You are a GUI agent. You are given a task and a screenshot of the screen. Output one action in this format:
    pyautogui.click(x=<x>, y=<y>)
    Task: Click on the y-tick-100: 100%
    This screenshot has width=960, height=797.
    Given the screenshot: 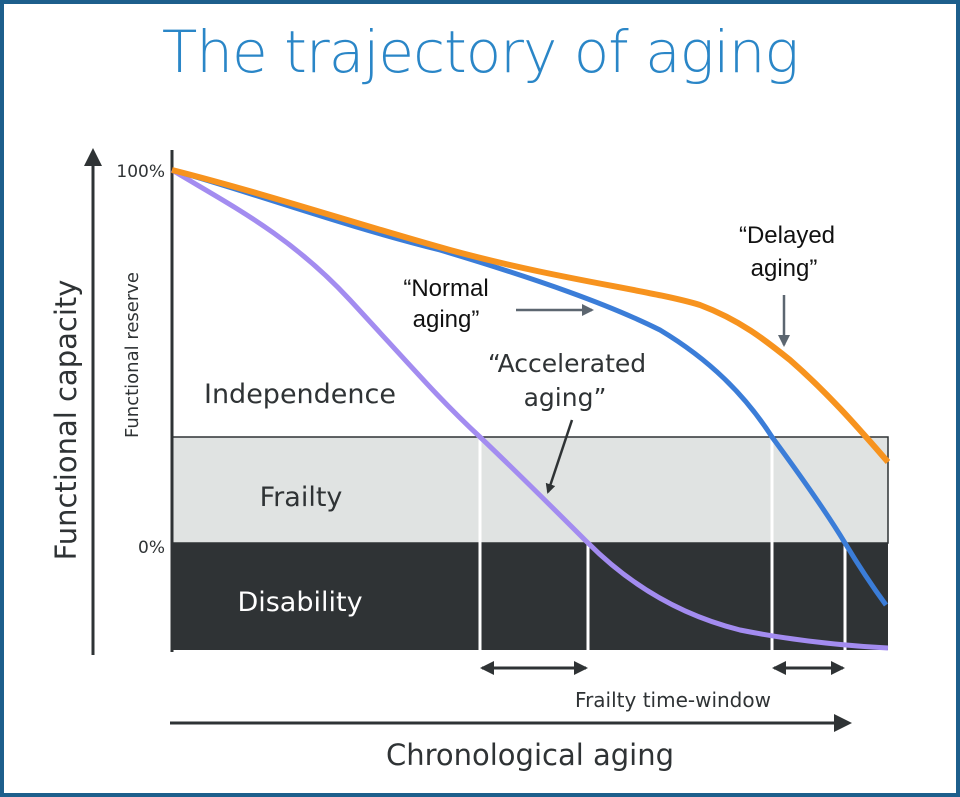 What is the action you would take?
    pyautogui.click(x=140, y=172)
    